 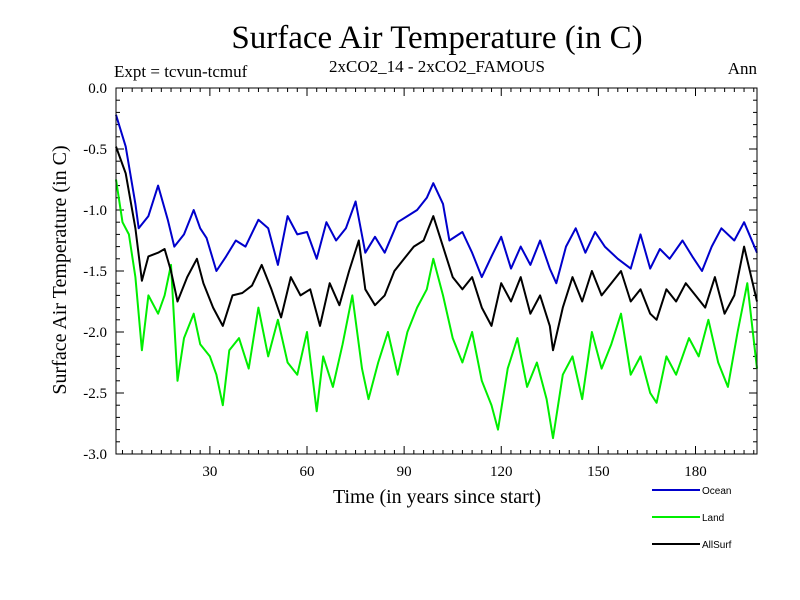 I want to click on x-axis-label: Time (in years since start), so click(x=437, y=497).